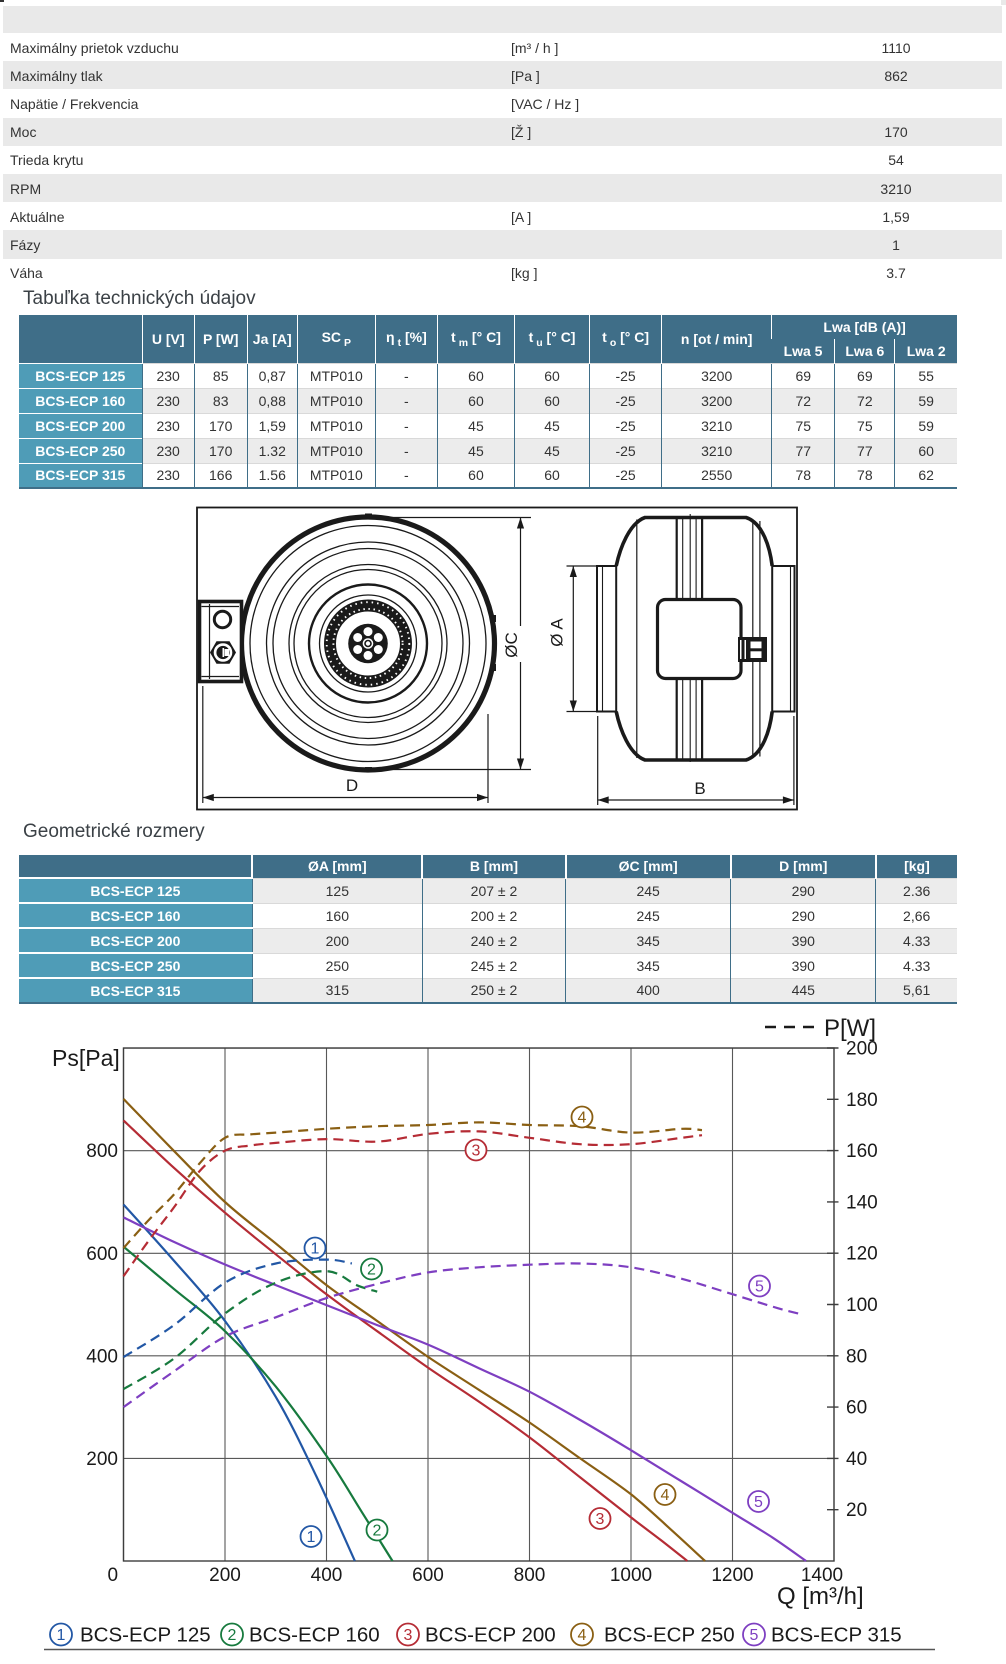 This screenshot has height=1664, width=1006. What do you see at coordinates (557, 632) in the screenshot?
I see `svg-text: Ø A` at bounding box center [557, 632].